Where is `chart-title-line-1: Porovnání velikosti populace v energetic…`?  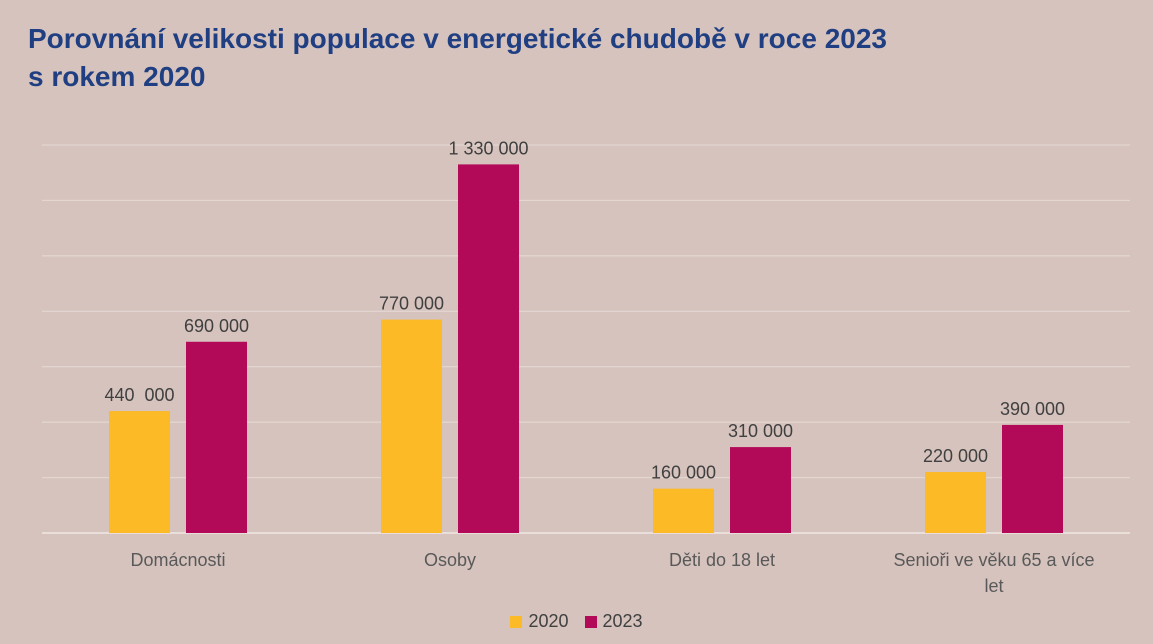 chart-title-line-1: Porovnání velikosti populace v energetic… is located at coordinates (457, 38).